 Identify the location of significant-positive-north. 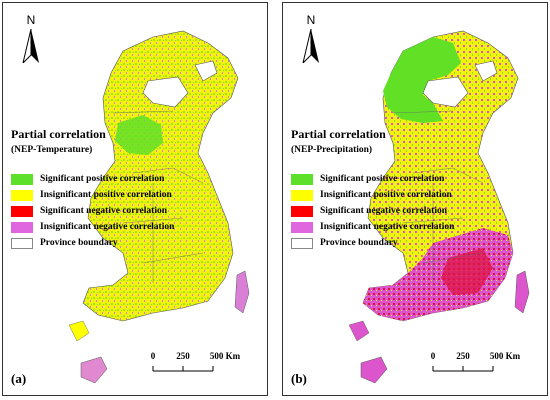
(422, 80).